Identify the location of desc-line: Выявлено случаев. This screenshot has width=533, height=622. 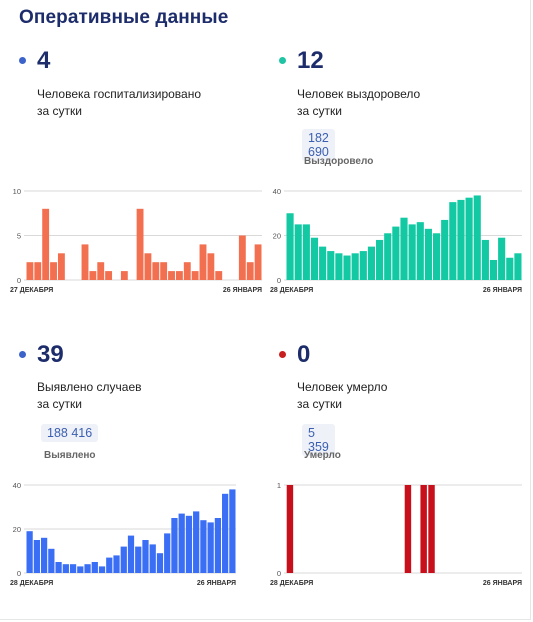
(89, 387).